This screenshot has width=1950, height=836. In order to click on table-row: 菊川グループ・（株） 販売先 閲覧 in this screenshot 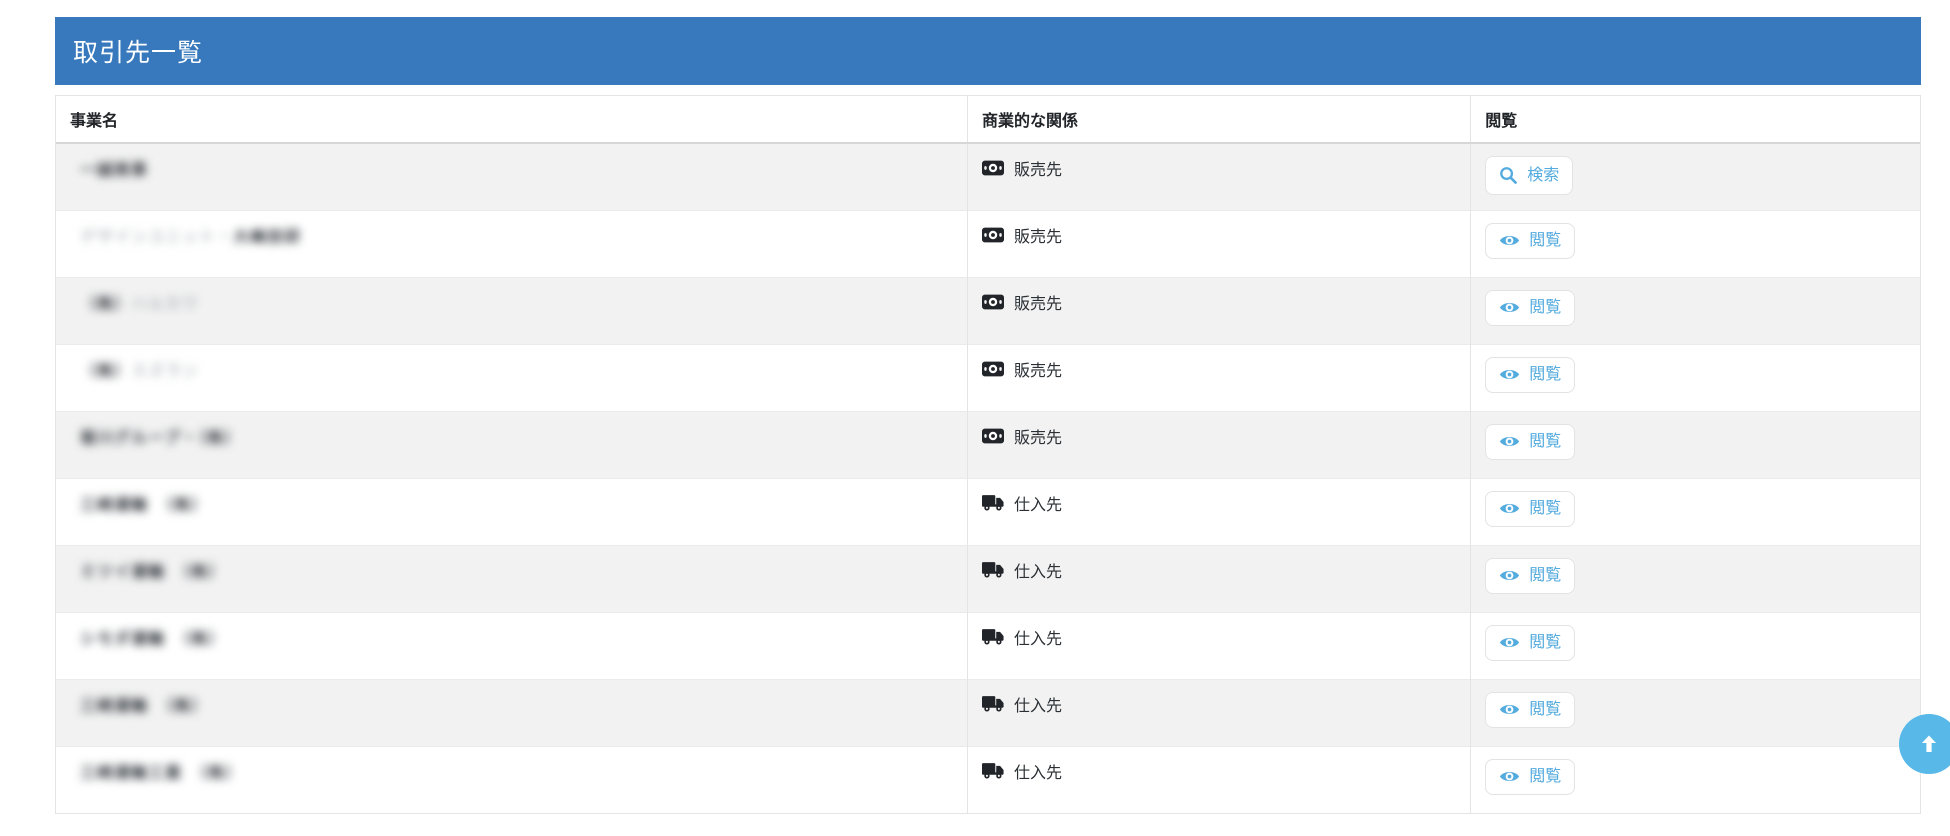, I will do `click(988, 444)`.